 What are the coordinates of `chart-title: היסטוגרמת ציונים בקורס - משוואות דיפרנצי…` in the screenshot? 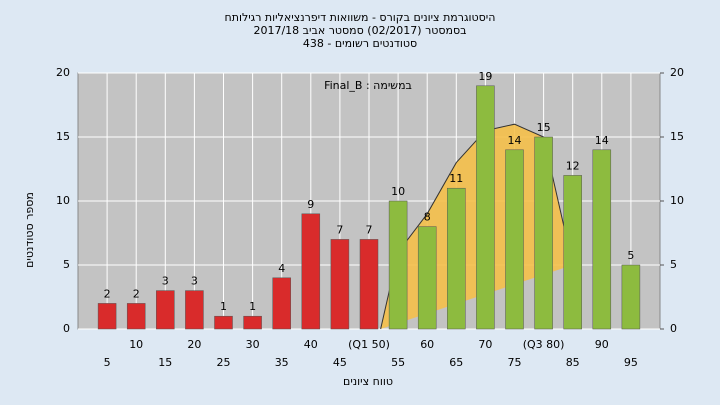 It's located at (360, 17).